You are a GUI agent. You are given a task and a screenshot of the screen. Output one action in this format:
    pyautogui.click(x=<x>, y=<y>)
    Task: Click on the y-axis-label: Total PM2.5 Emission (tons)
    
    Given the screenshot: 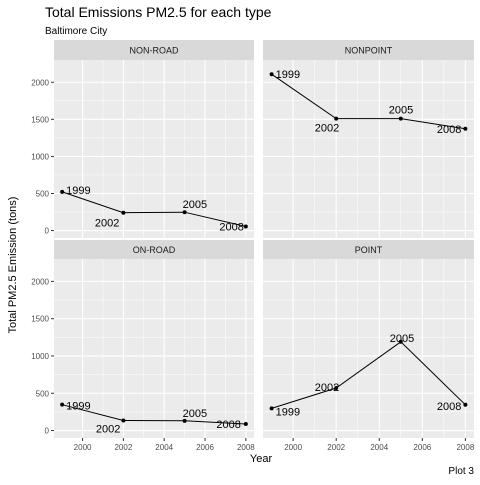 What is the action you would take?
    pyautogui.click(x=13, y=265)
    